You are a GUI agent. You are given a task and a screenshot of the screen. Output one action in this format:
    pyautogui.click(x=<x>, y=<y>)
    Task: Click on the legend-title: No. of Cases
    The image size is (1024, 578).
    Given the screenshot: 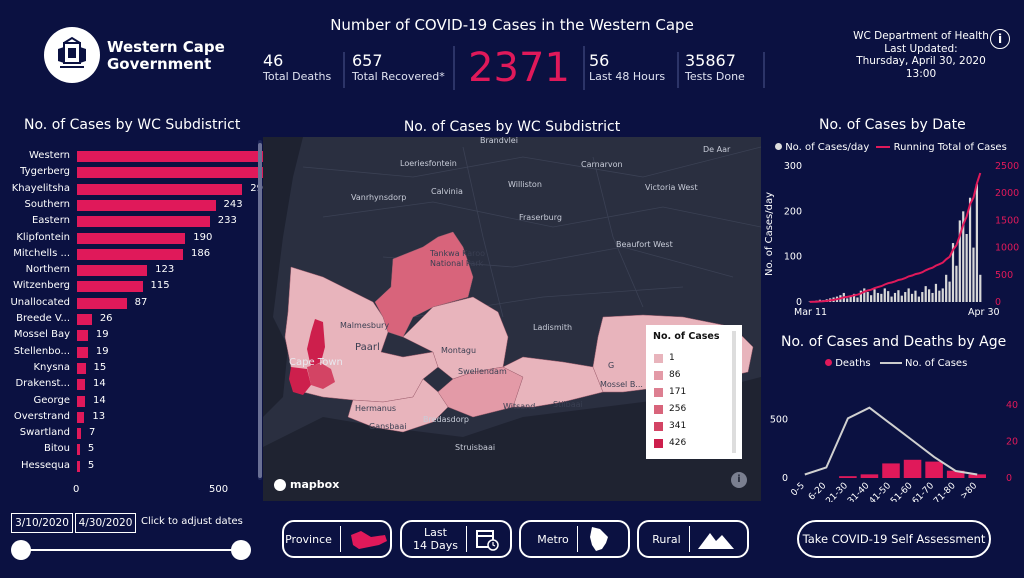 What is the action you would take?
    pyautogui.click(x=686, y=336)
    